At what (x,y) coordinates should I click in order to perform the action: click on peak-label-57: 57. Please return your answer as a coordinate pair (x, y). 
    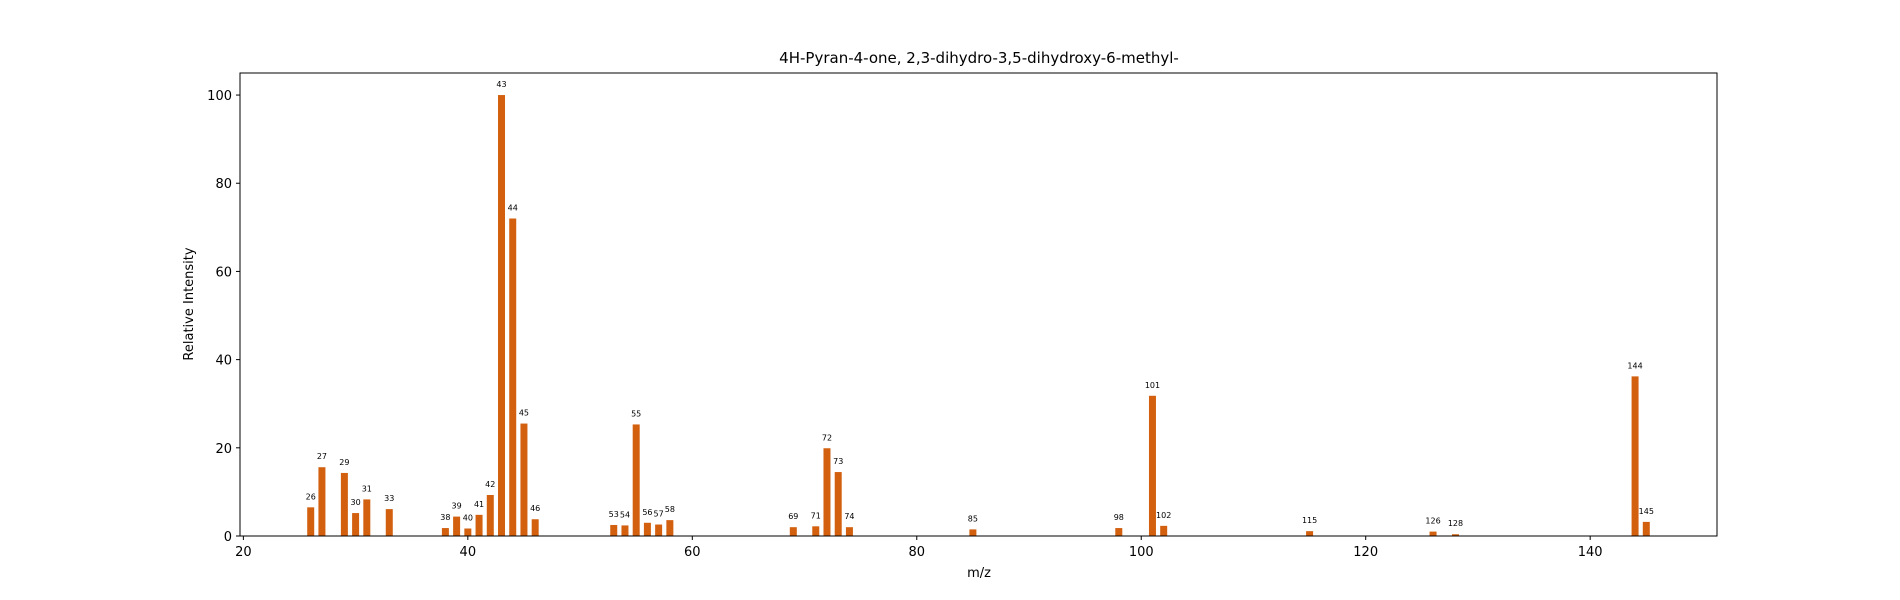
    Looking at the image, I should click on (659, 514).